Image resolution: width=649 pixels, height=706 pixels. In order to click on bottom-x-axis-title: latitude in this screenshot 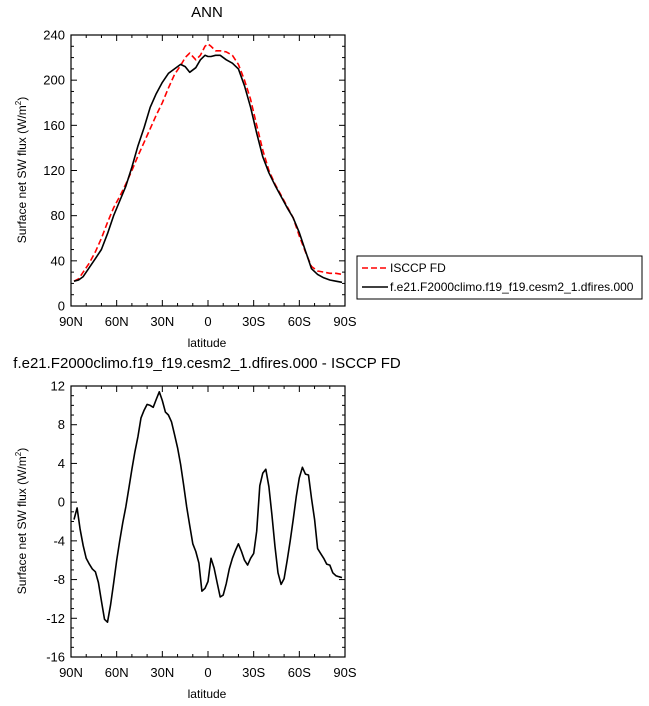, I will do `click(207, 694)`.